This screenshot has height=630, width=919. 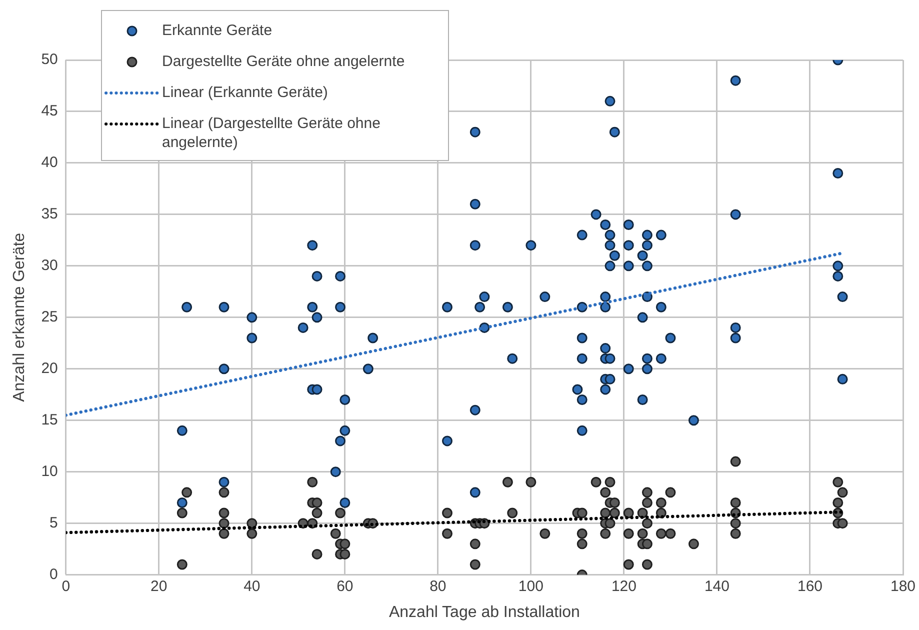 What do you see at coordinates (531, 586) in the screenshot?
I see `x-tick-label: 100` at bounding box center [531, 586].